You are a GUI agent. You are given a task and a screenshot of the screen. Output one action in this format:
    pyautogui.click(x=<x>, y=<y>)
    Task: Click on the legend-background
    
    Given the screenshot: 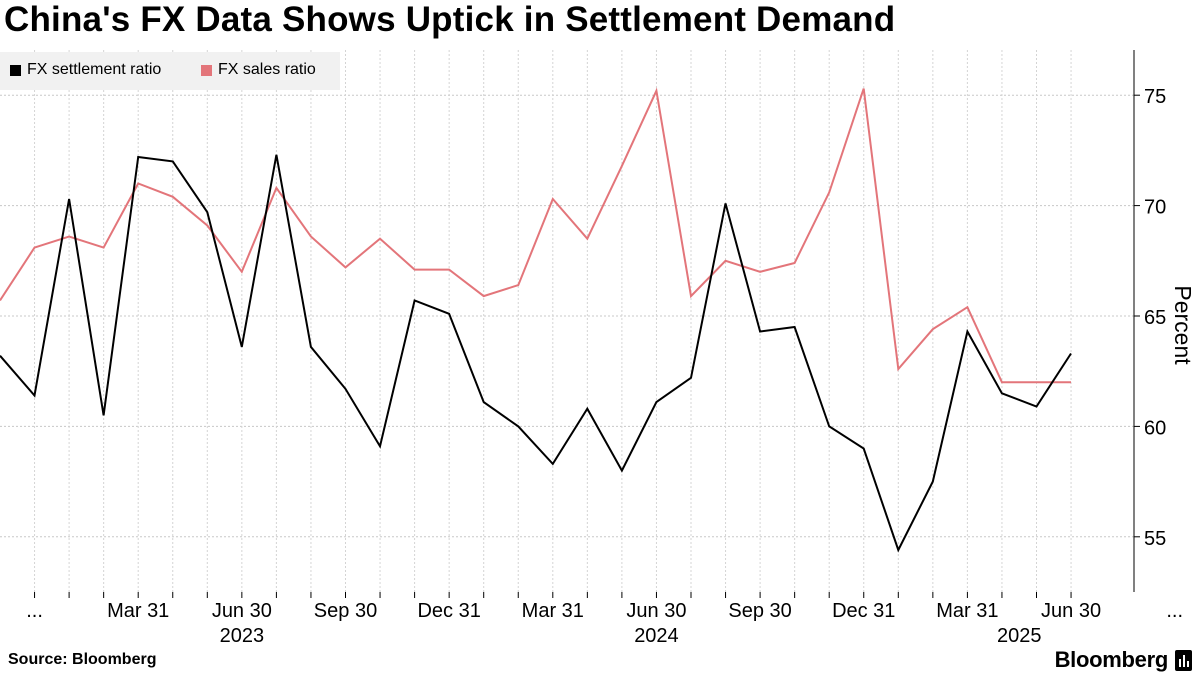 What is the action you would take?
    pyautogui.click(x=170, y=71)
    